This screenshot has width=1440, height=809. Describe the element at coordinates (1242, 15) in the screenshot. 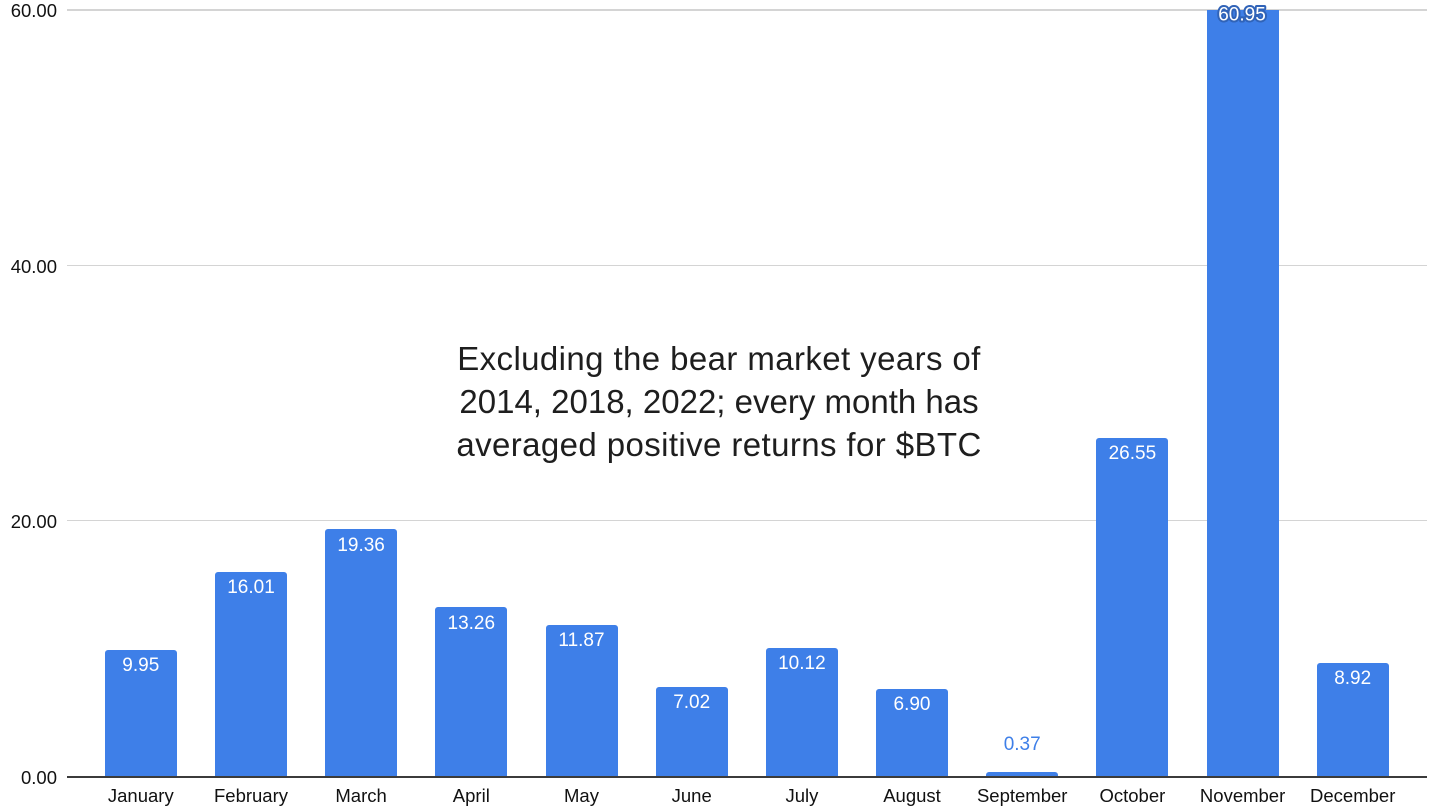

I see `svg-text: 60.95` at that location.